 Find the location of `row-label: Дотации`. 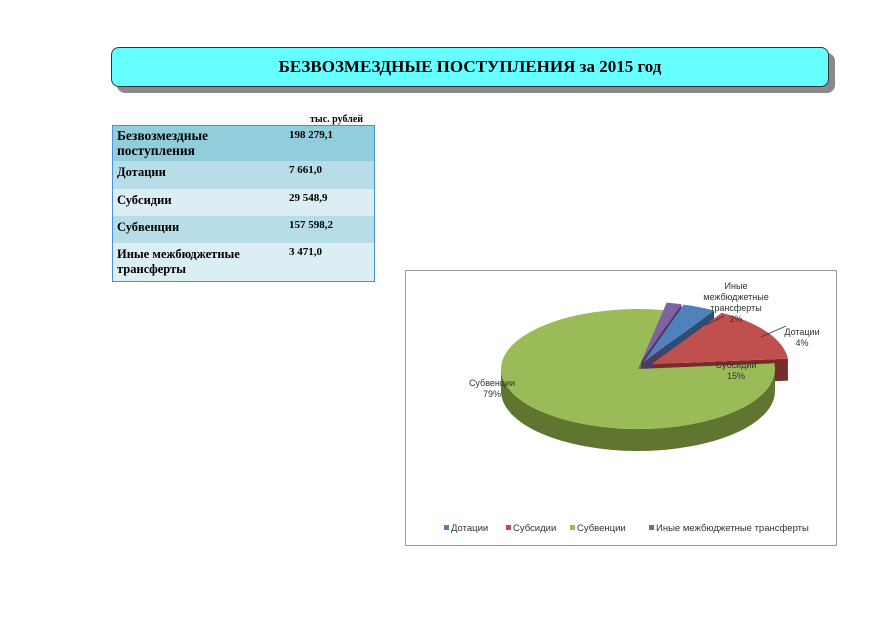

row-label: Дотации is located at coordinates (198, 175).